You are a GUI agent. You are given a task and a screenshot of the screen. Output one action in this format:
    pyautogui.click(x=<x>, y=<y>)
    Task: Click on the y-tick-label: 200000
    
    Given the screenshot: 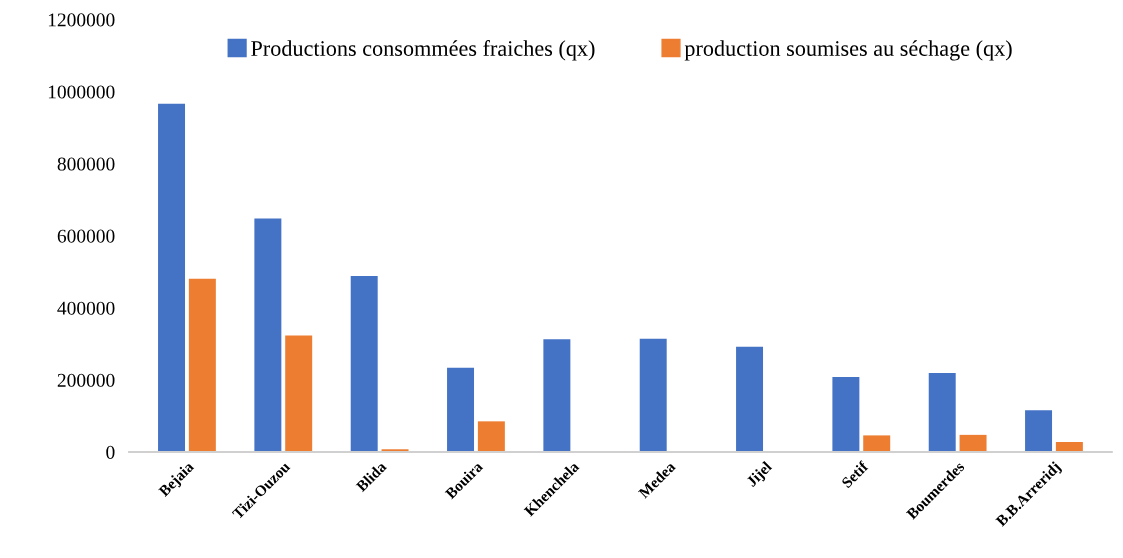 What is the action you would take?
    pyautogui.click(x=86, y=380)
    